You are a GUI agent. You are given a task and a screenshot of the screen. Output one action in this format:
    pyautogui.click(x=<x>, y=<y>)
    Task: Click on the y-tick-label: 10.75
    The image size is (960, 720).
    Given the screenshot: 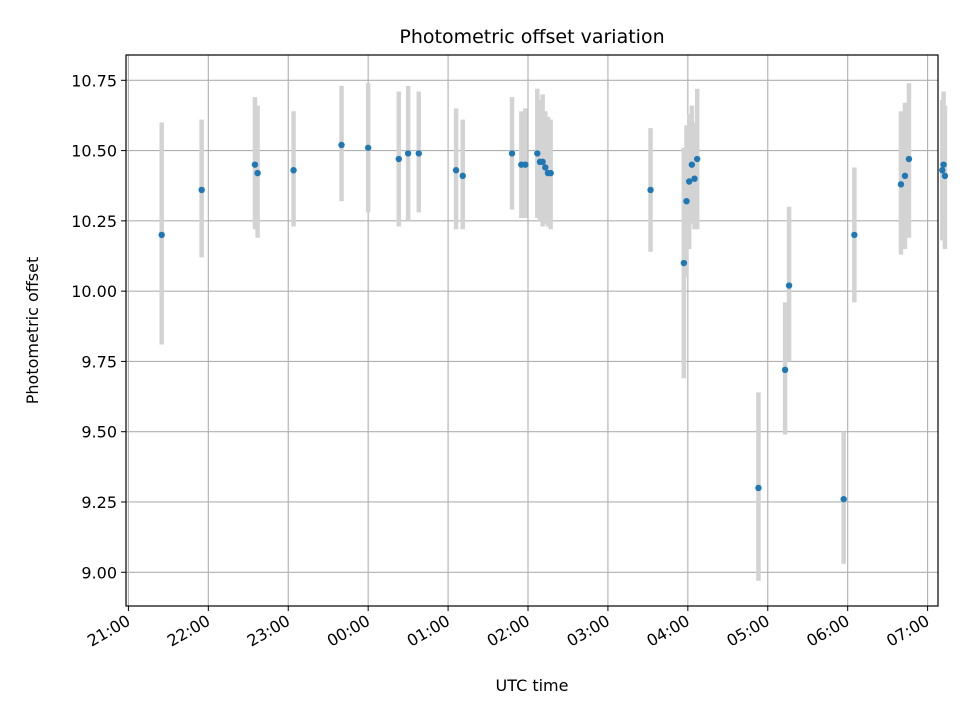 What is the action you would take?
    pyautogui.click(x=94, y=80)
    